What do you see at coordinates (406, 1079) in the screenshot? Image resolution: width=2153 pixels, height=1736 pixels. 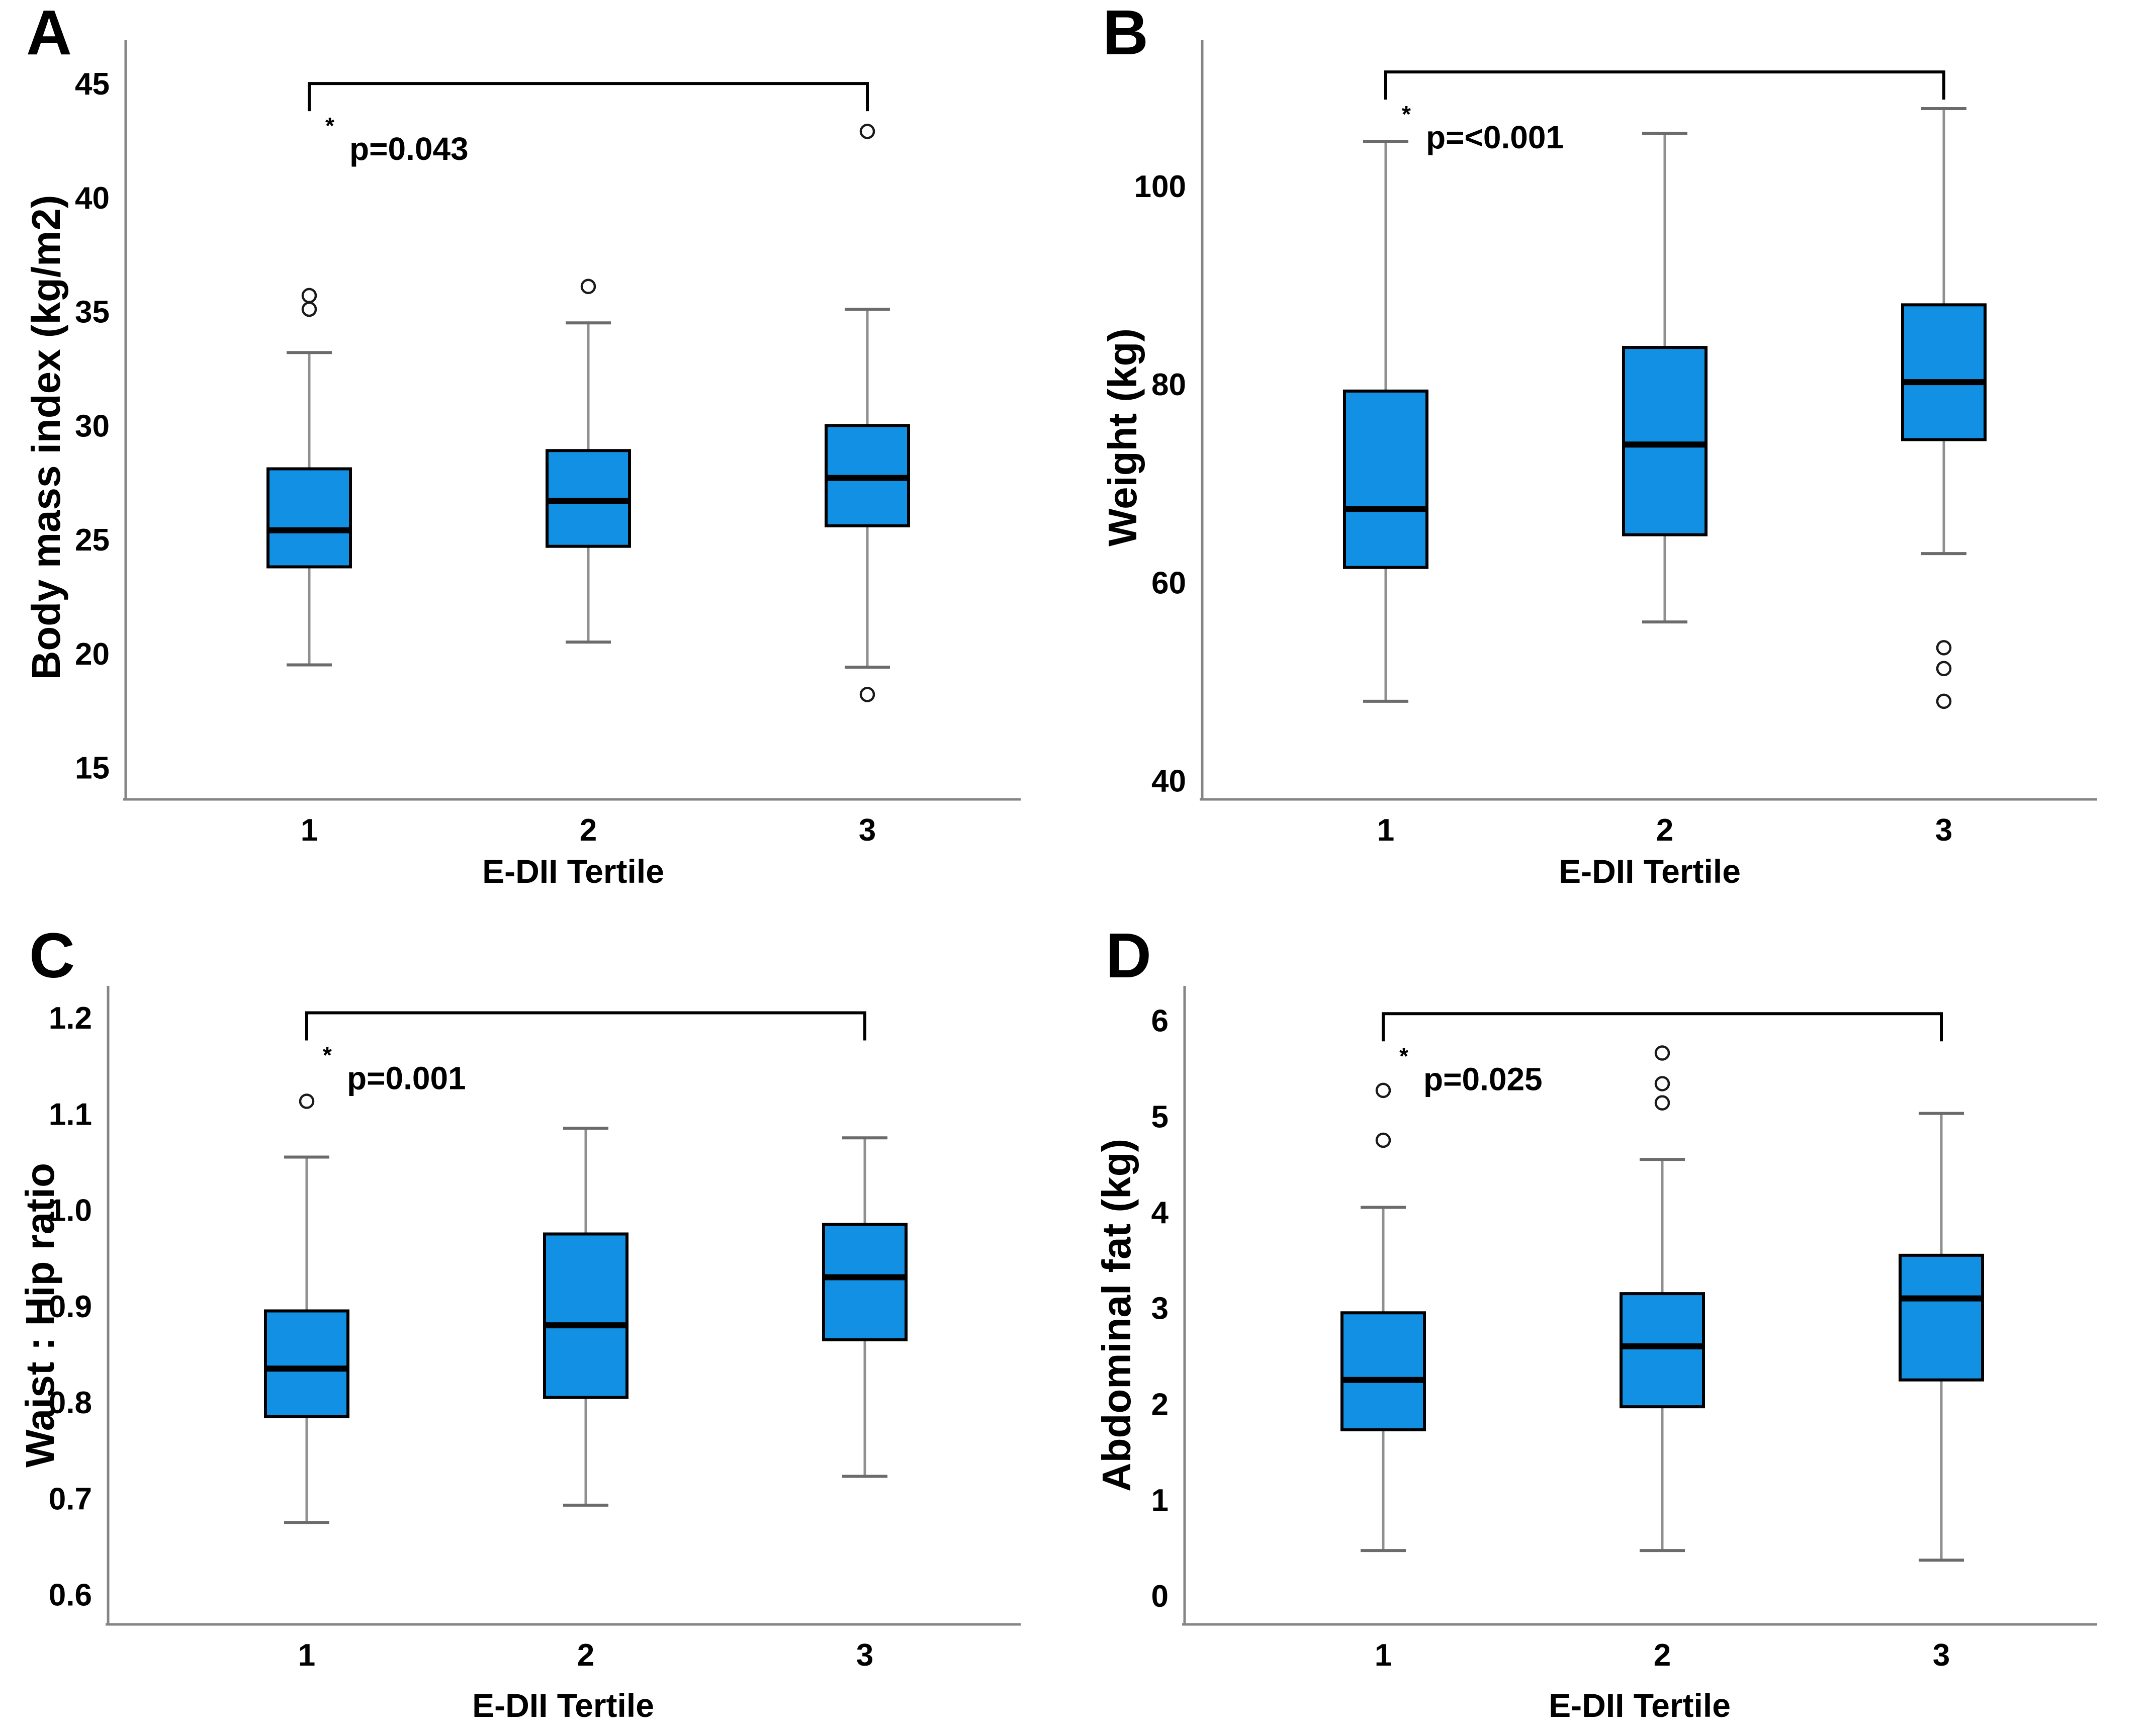 I see `p-value-label: p=0.001` at bounding box center [406, 1079].